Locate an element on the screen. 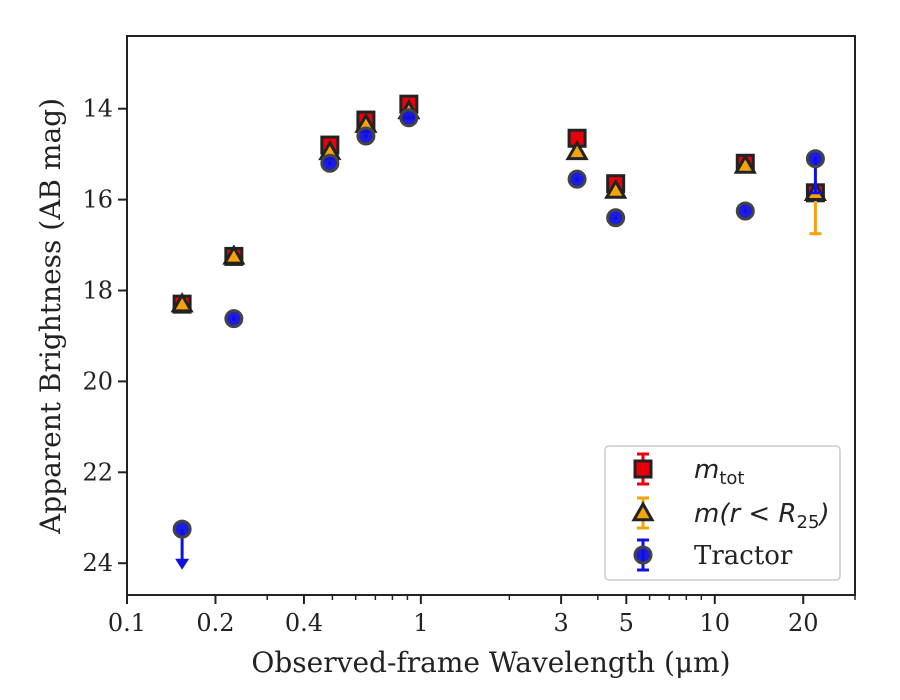 The height and width of the screenshot is (700, 900). legend-label: m(r < R25) is located at coordinates (762, 516).